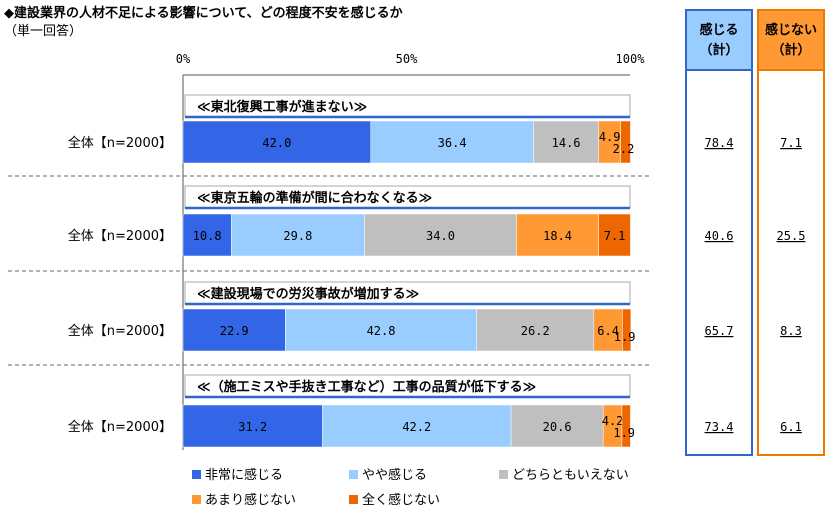 Image resolution: width=826 pixels, height=524 pixels. I want to click on chart-title: ◆建設業界の人材不足による影響について、どの程度不安を感じるか, so click(203, 13).